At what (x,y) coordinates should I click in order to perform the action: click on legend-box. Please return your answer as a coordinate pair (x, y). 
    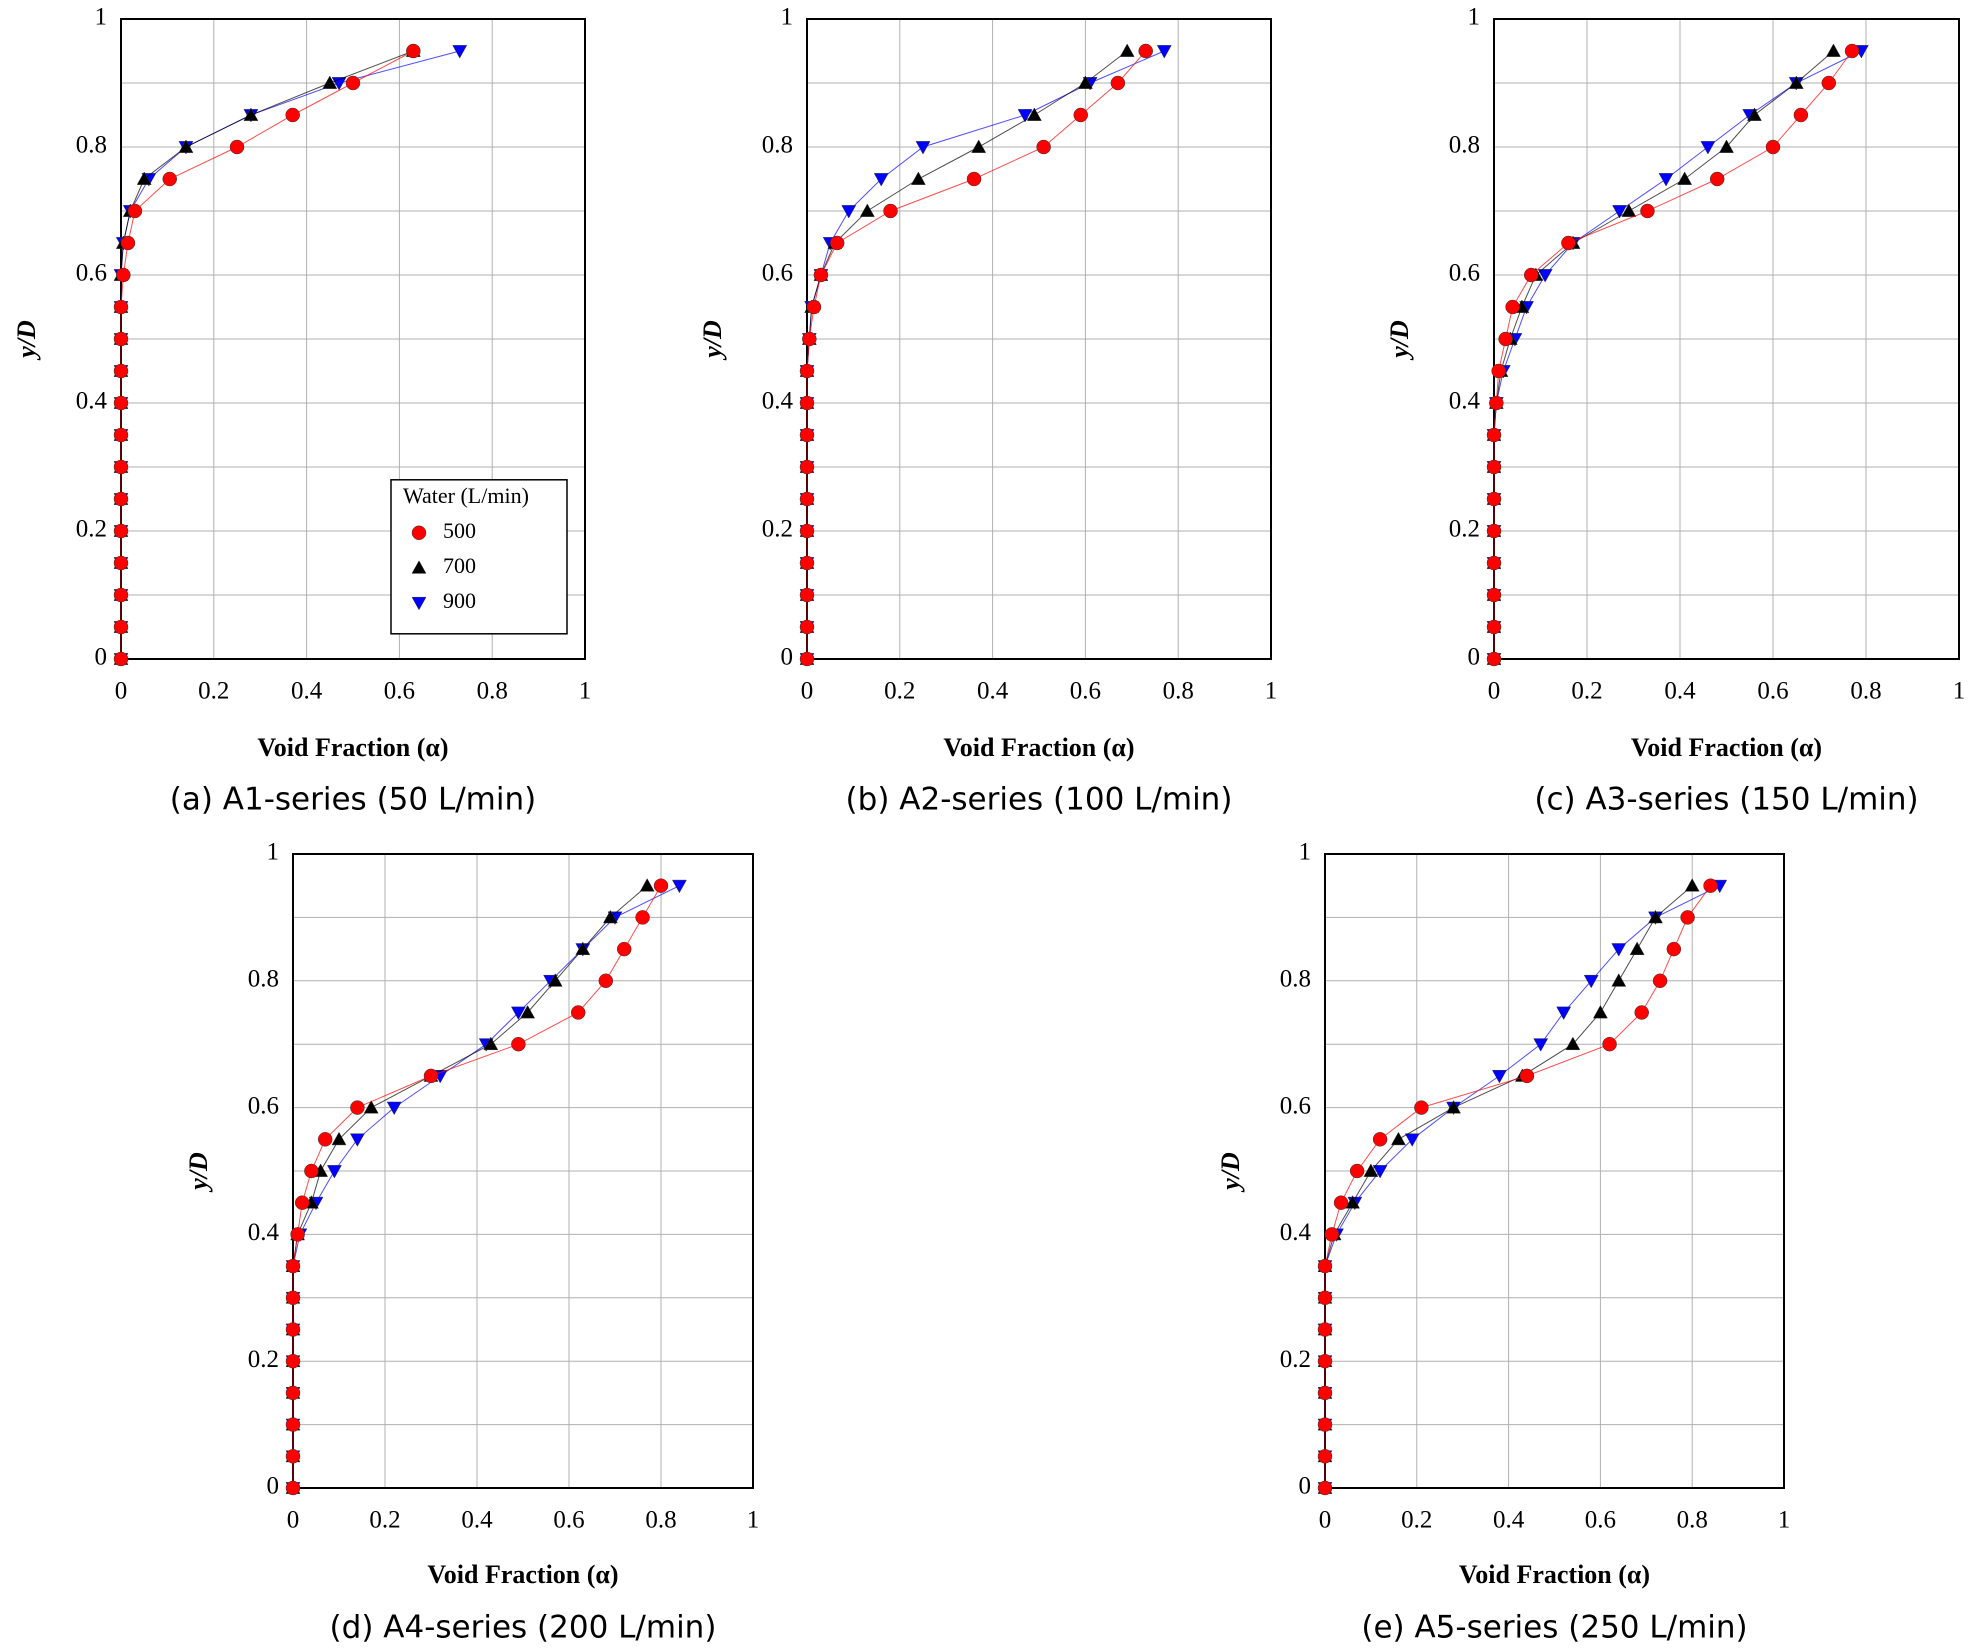
    Looking at the image, I should click on (479, 557).